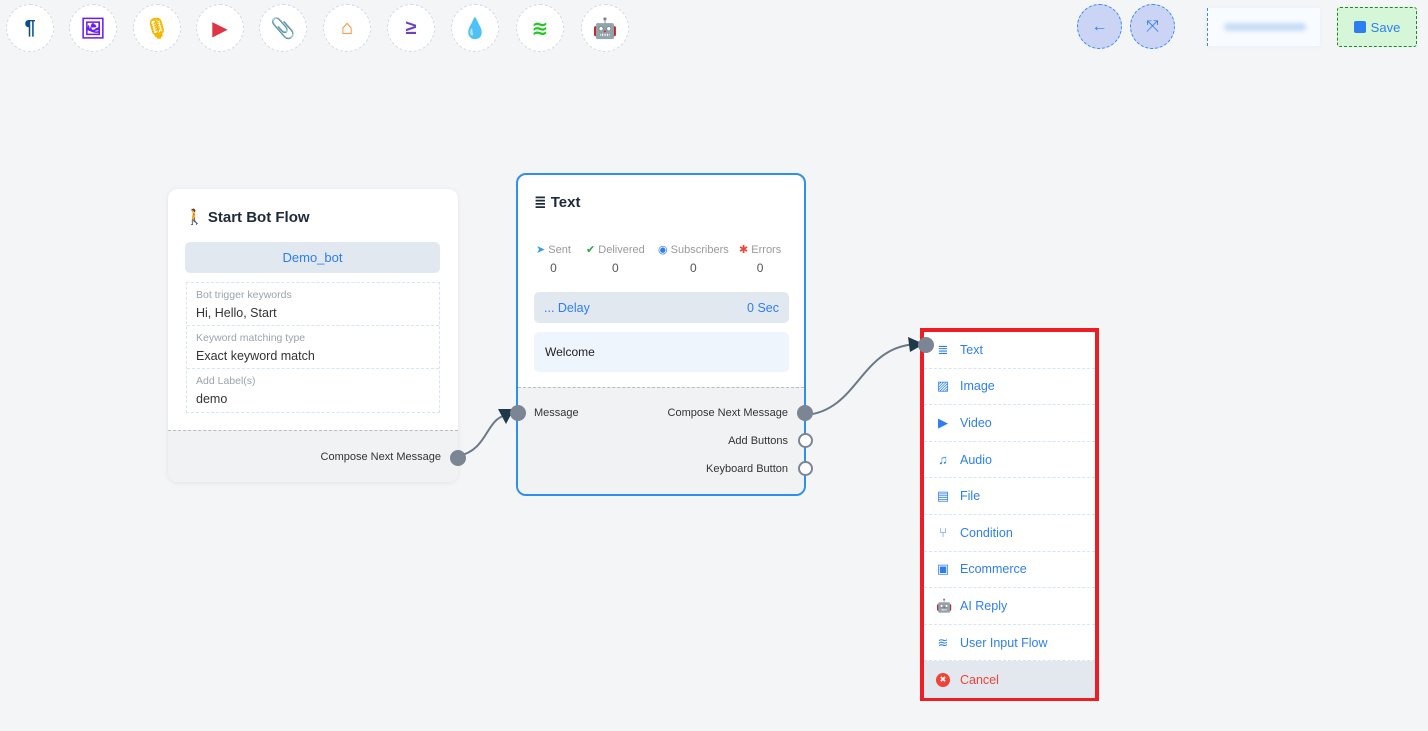 Image resolution: width=1428 pixels, height=731 pixels. I want to click on field-value: Exact keyword match, so click(255, 356).